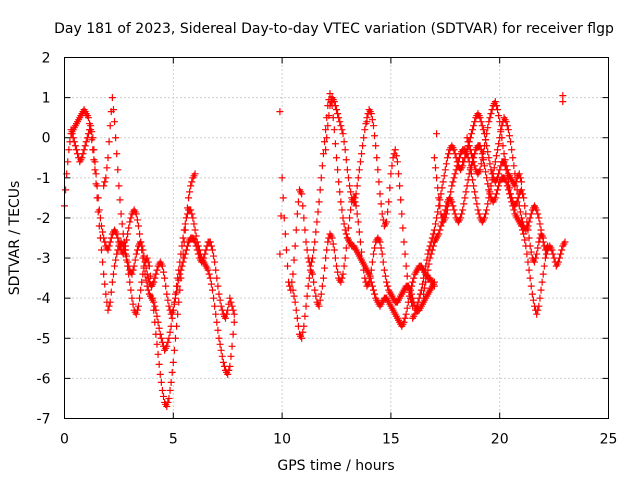 The width and height of the screenshot is (640, 480). I want to click on x-tick-label: 5, so click(173, 440).